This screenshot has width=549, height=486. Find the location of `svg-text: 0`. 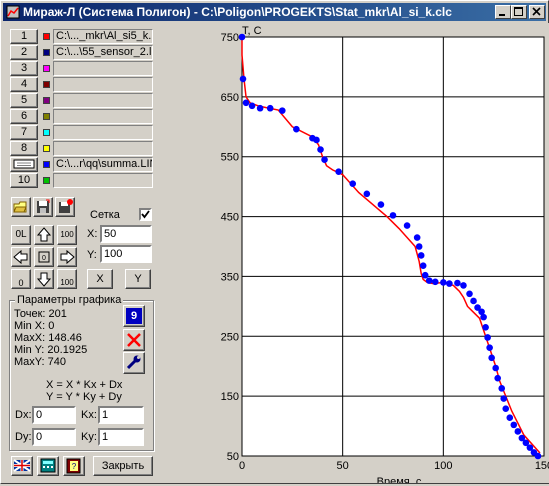

svg-text: 0 is located at coordinates (44, 258).